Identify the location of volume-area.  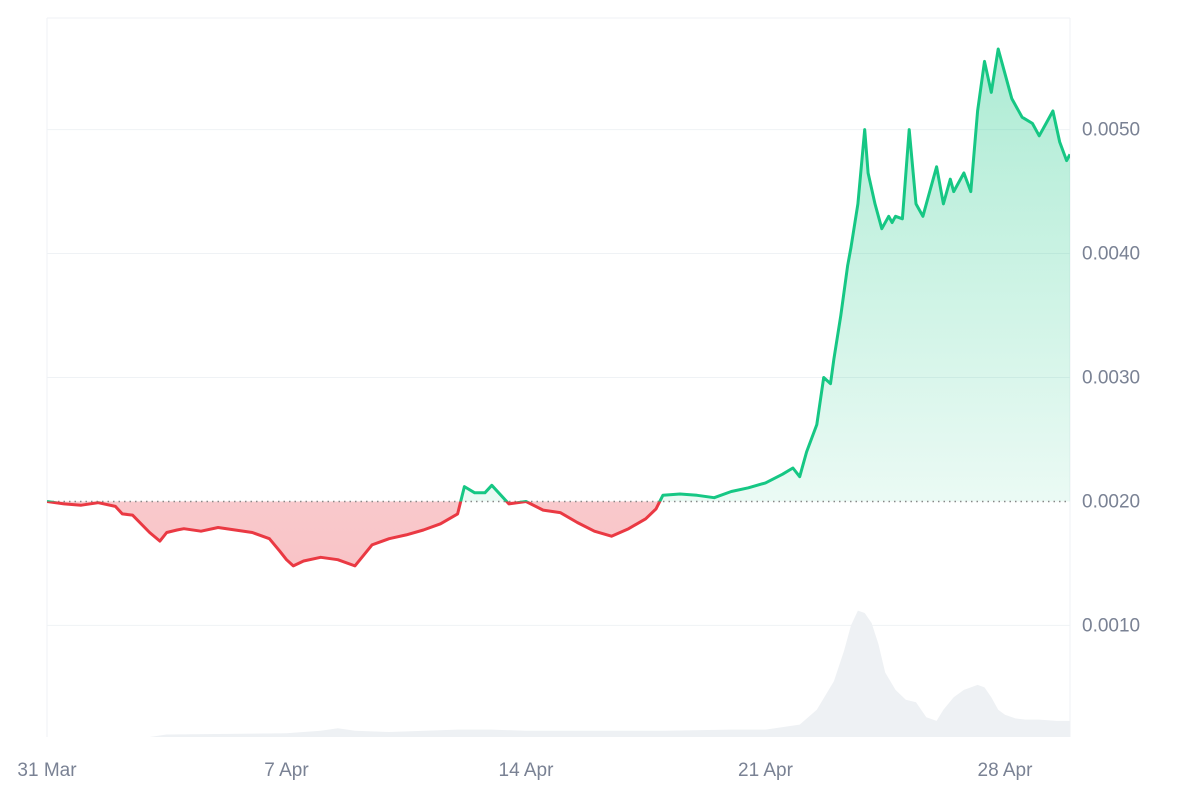
(558, 673).